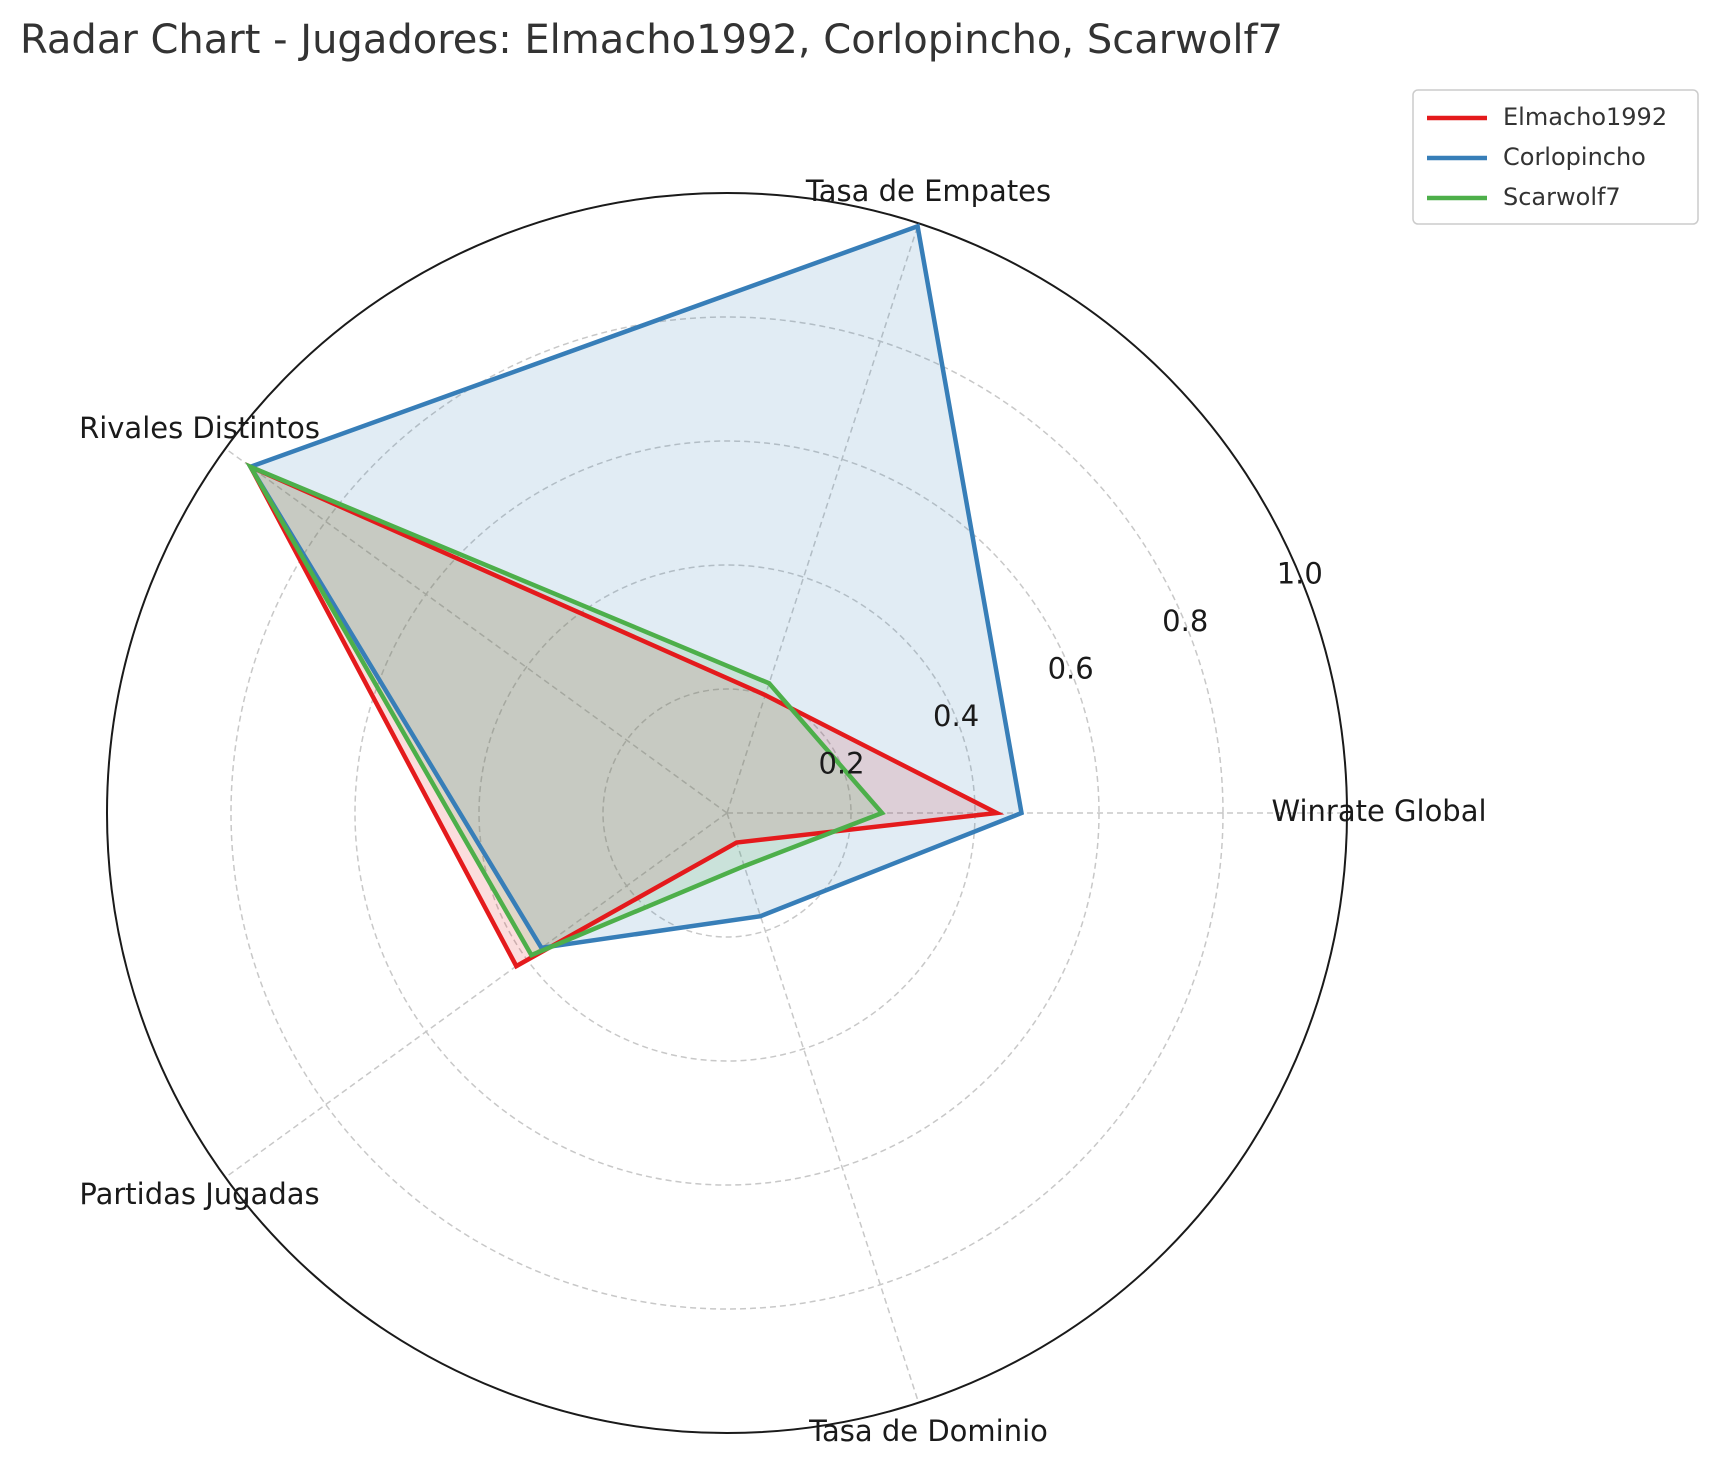 The height and width of the screenshot is (1459, 1714). What do you see at coordinates (1574, 157) in the screenshot?
I see `legend-label-1: Corlopincho` at bounding box center [1574, 157].